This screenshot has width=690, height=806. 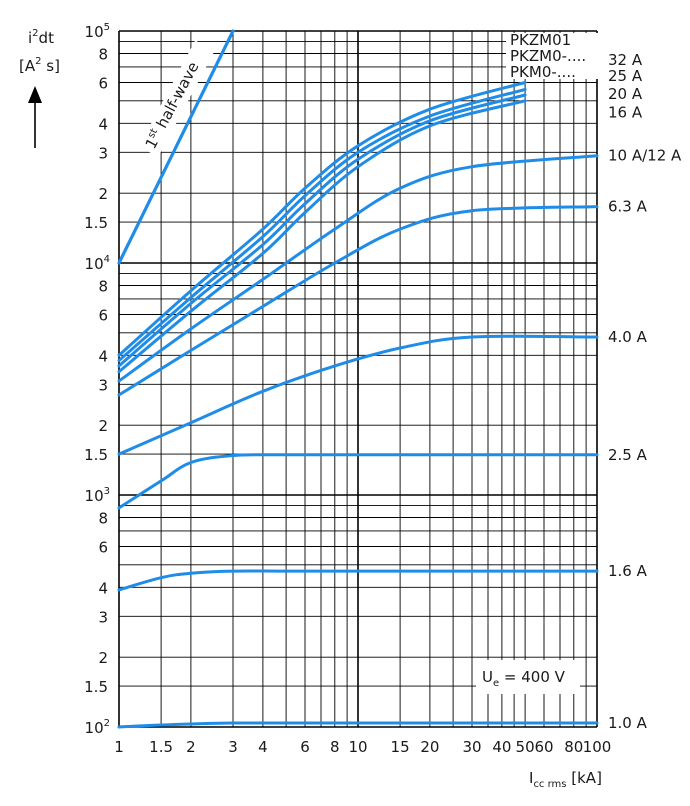 What do you see at coordinates (97, 263) in the screenshot?
I see `y-tick-label: 10⁴` at bounding box center [97, 263].